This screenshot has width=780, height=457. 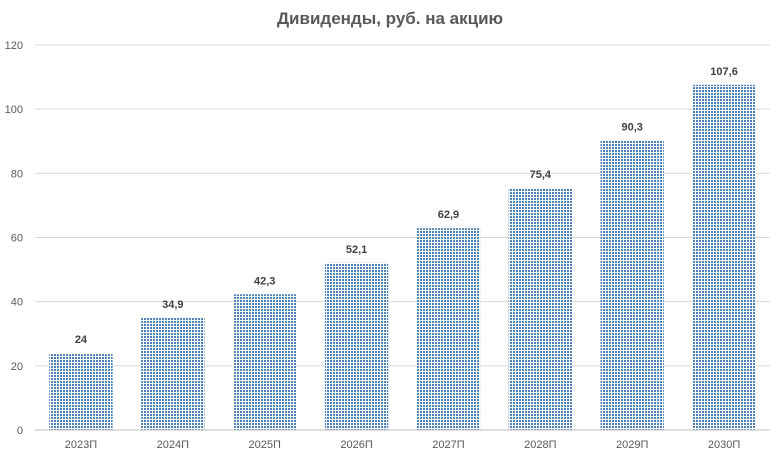 I want to click on x-tick-label: 2026П, so click(x=356, y=445).